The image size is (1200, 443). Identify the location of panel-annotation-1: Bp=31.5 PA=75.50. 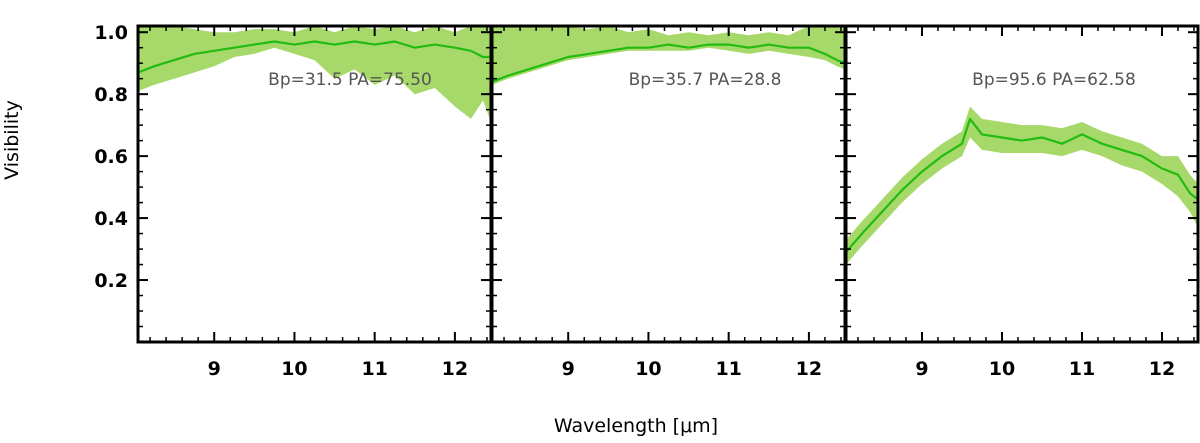
(350, 80).